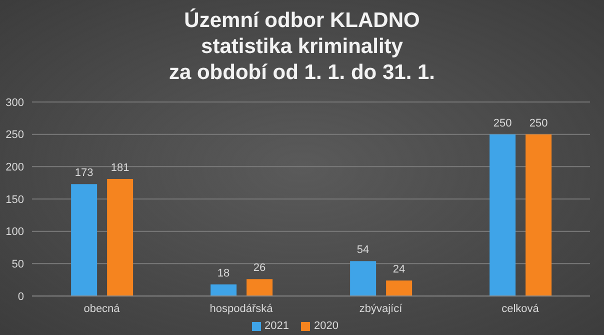  What do you see at coordinates (21, 296) in the screenshot?
I see `y-tick-label: 0` at bounding box center [21, 296].